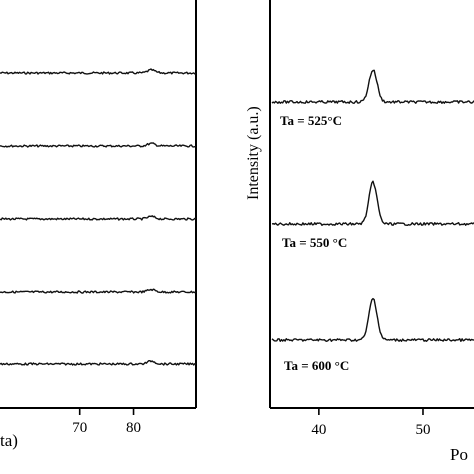  Describe the element at coordinates (314, 242) in the screenshot. I see `series-label-1: Ta = 550 °C` at that location.